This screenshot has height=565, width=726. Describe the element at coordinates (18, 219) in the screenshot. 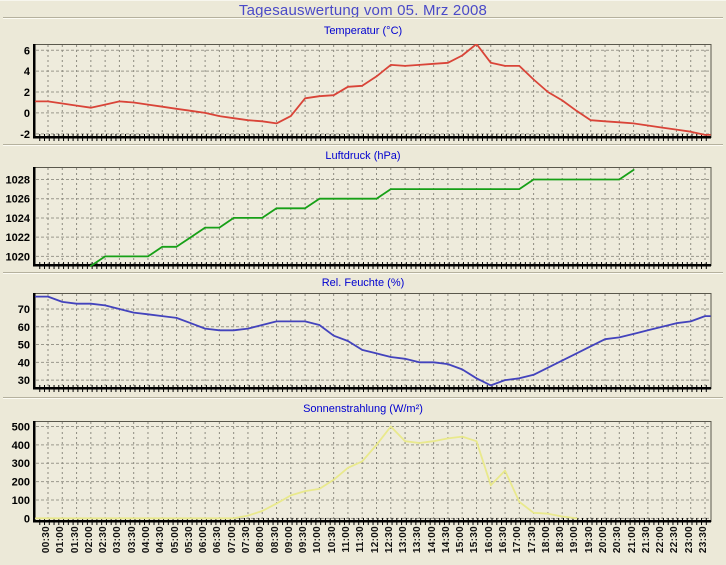

I see `svg-text: 1024` at that location.